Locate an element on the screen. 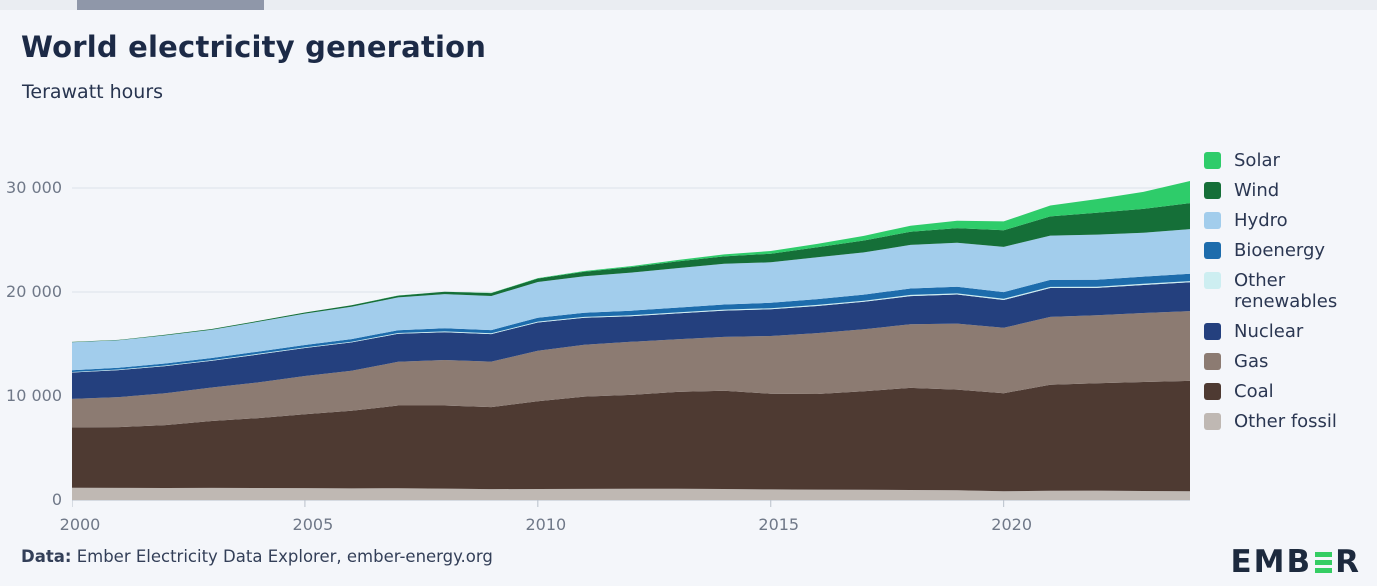  x-axis-label-2010: 2010 is located at coordinates (546, 524).